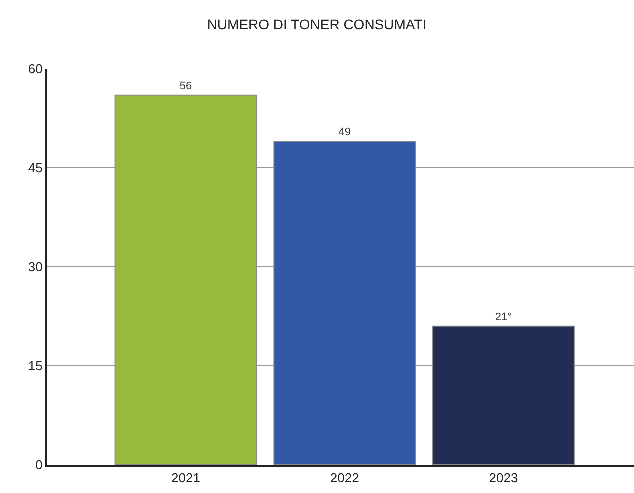 The width and height of the screenshot is (634, 493). What do you see at coordinates (35, 267) in the screenshot?
I see `y-tick-label: 30` at bounding box center [35, 267].